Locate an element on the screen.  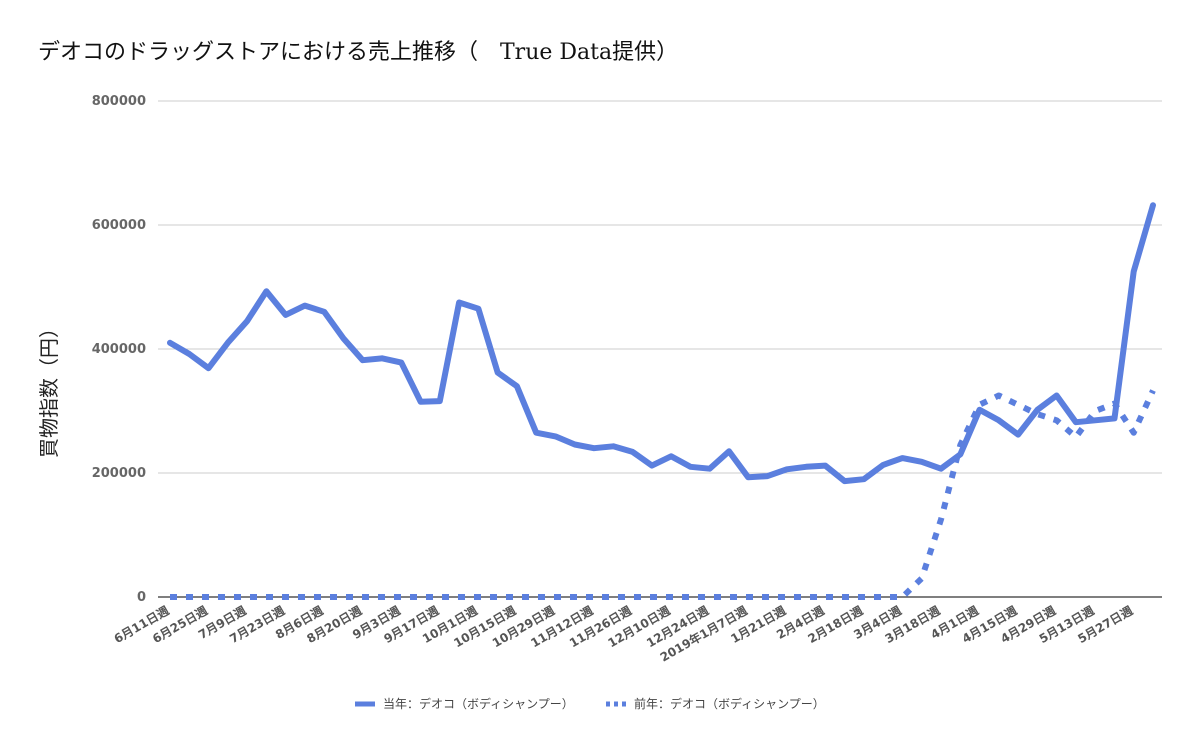
y-axis-label: 買物指数（円） is located at coordinates (49, 388).